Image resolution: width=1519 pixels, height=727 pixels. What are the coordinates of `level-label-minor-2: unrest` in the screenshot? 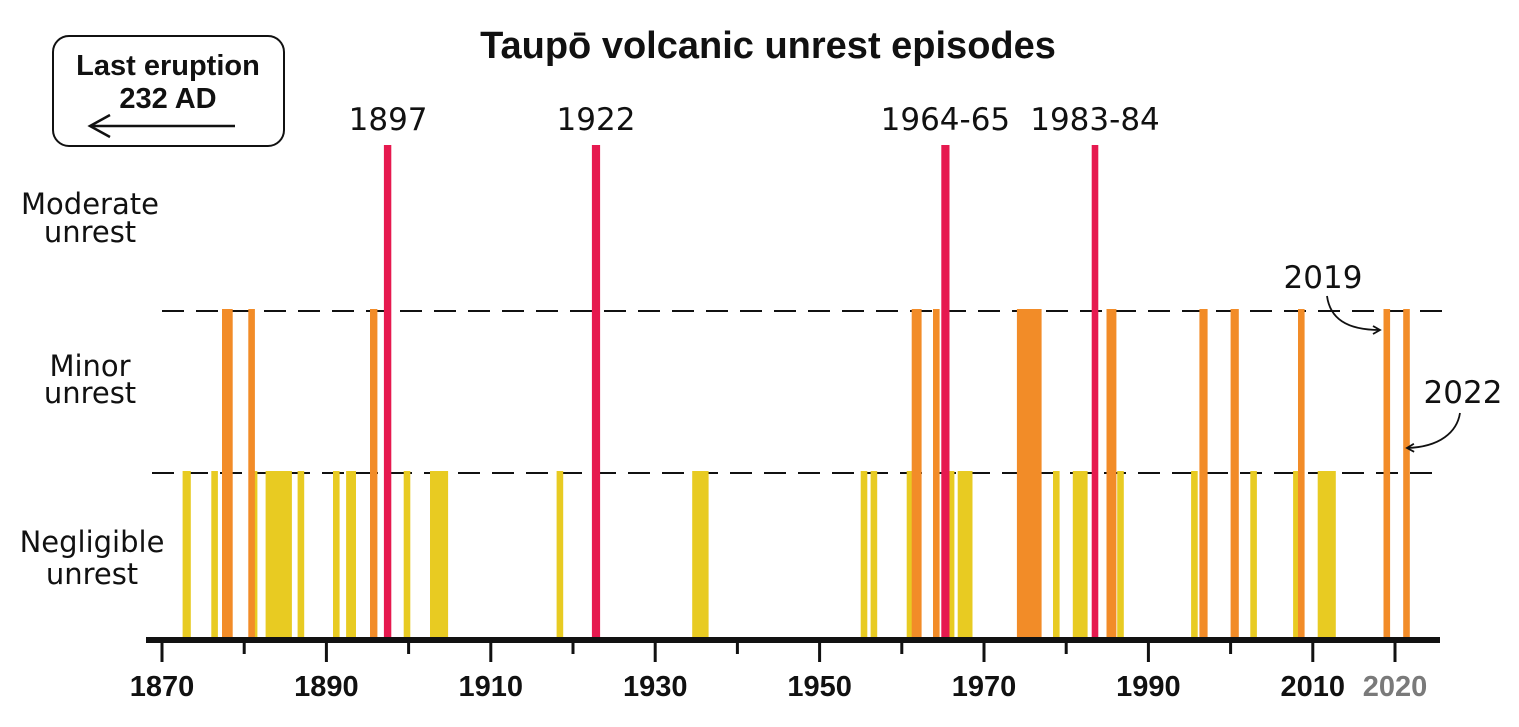 It's located at (90, 393).